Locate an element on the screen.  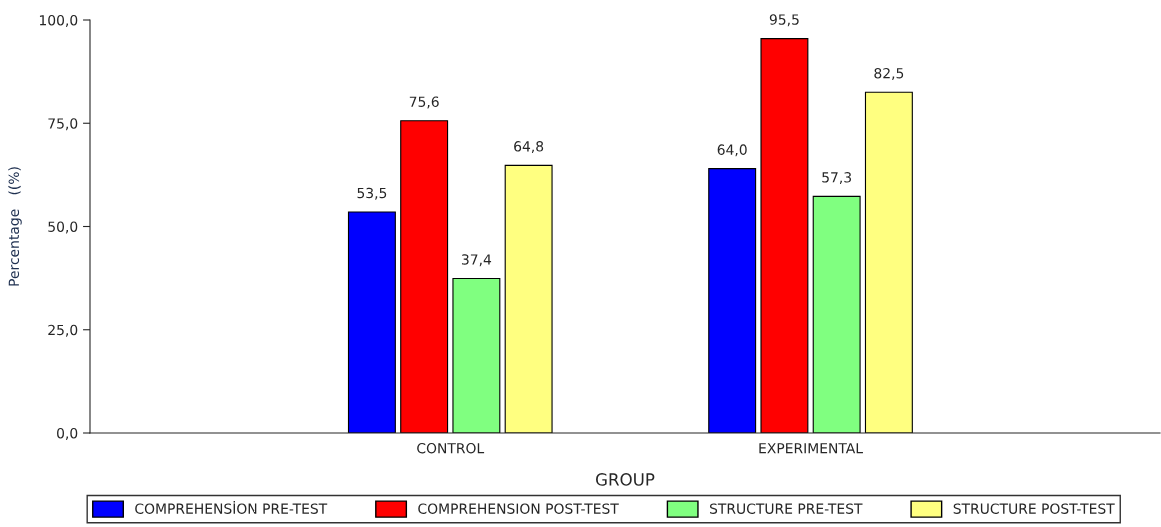
y-tick-label: 50,0 is located at coordinates (63, 227).